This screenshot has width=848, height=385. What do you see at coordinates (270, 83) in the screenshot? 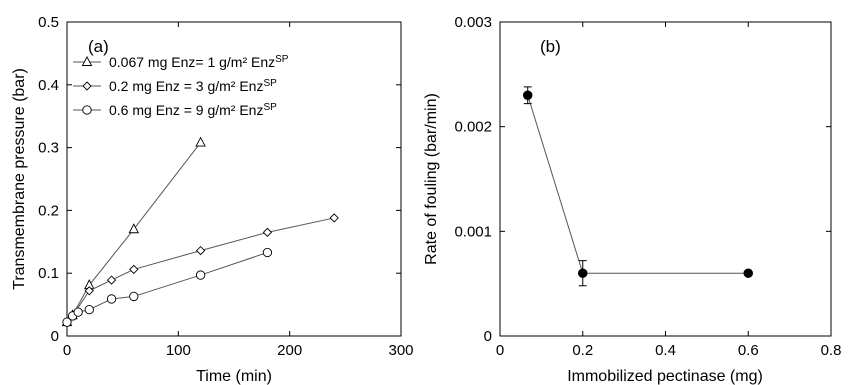
I see `legend-label-superscript-2: SP` at bounding box center [270, 83].